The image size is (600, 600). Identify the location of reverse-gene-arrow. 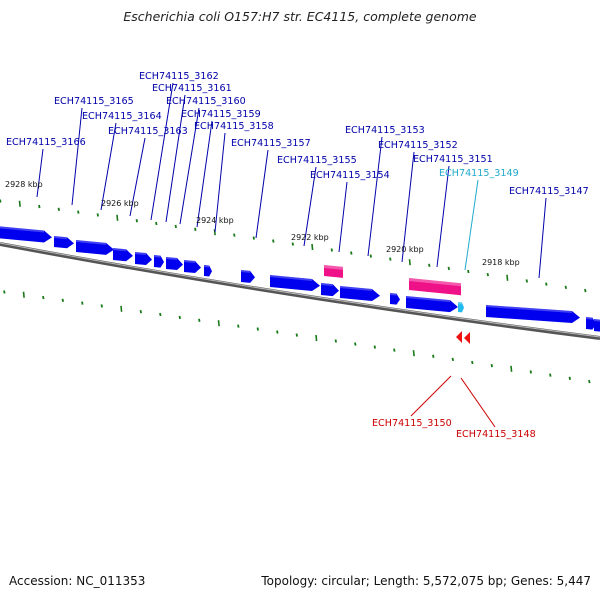
(467, 338).